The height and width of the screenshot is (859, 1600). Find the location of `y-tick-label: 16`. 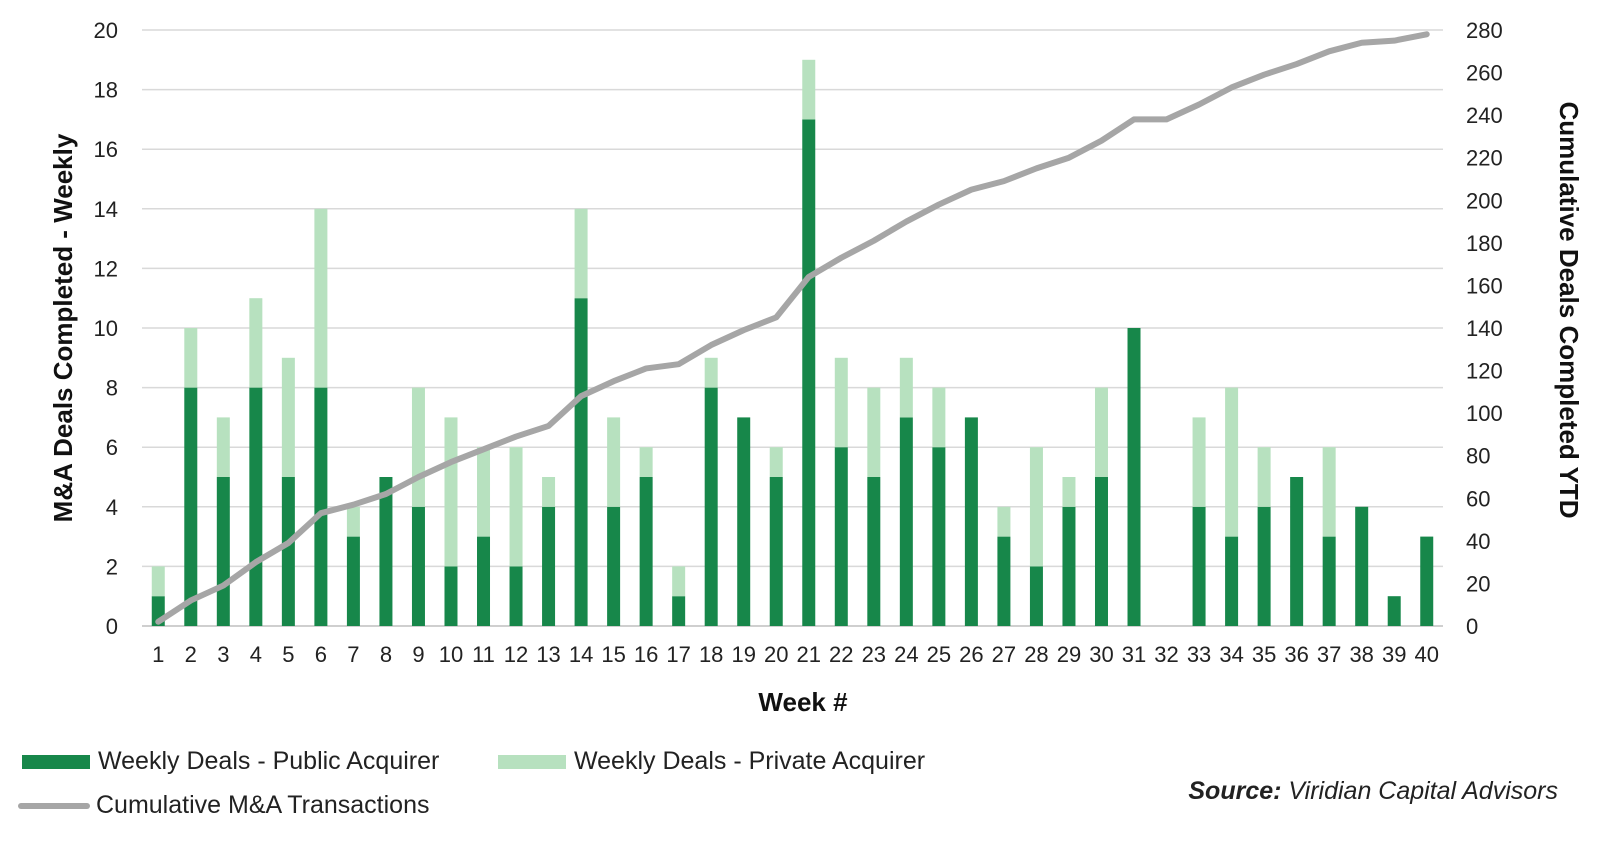

y-tick-label: 16 is located at coordinates (106, 149).